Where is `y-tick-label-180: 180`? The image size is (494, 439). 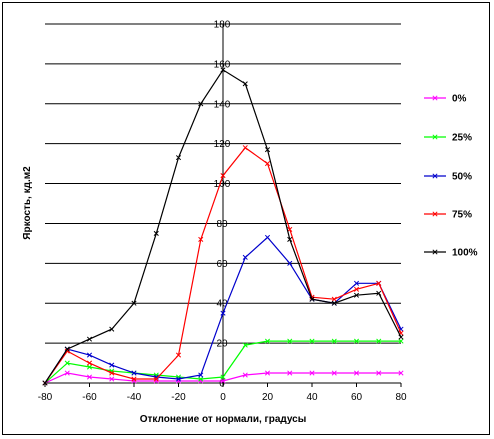
y-tick-label-180: 180 is located at coordinates (222, 25).